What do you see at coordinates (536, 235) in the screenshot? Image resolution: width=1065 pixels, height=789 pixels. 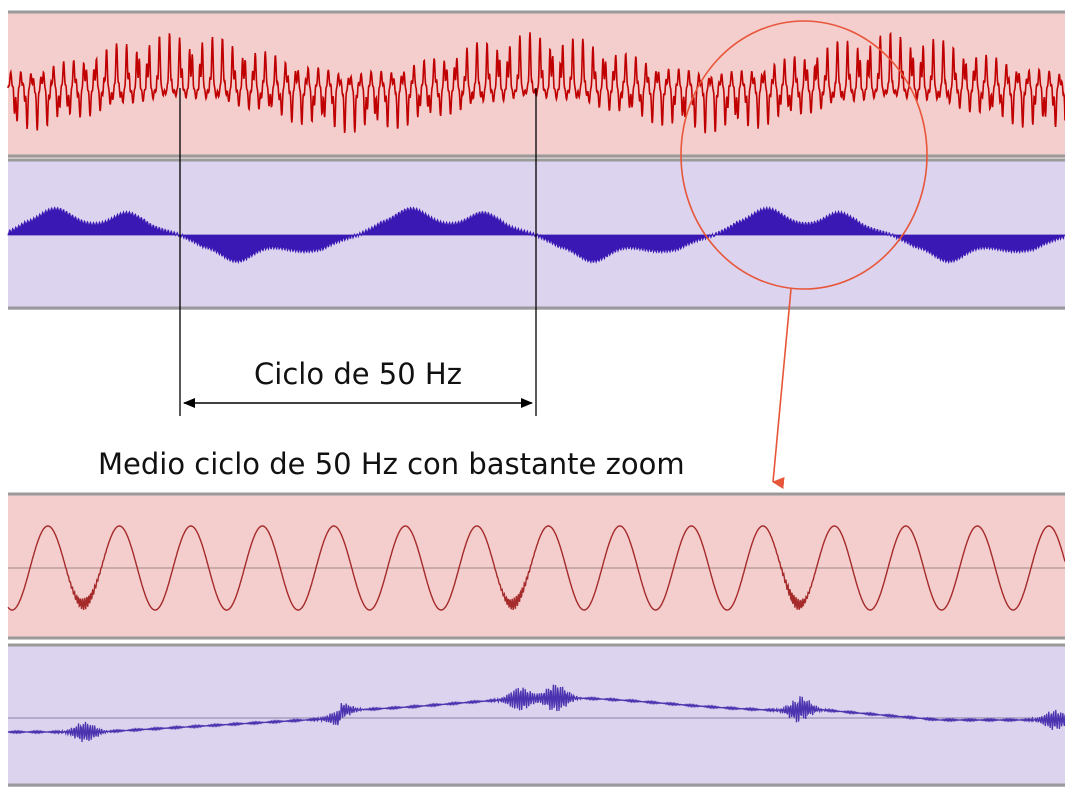 I see `top-purple-waveform` at bounding box center [536, 235].